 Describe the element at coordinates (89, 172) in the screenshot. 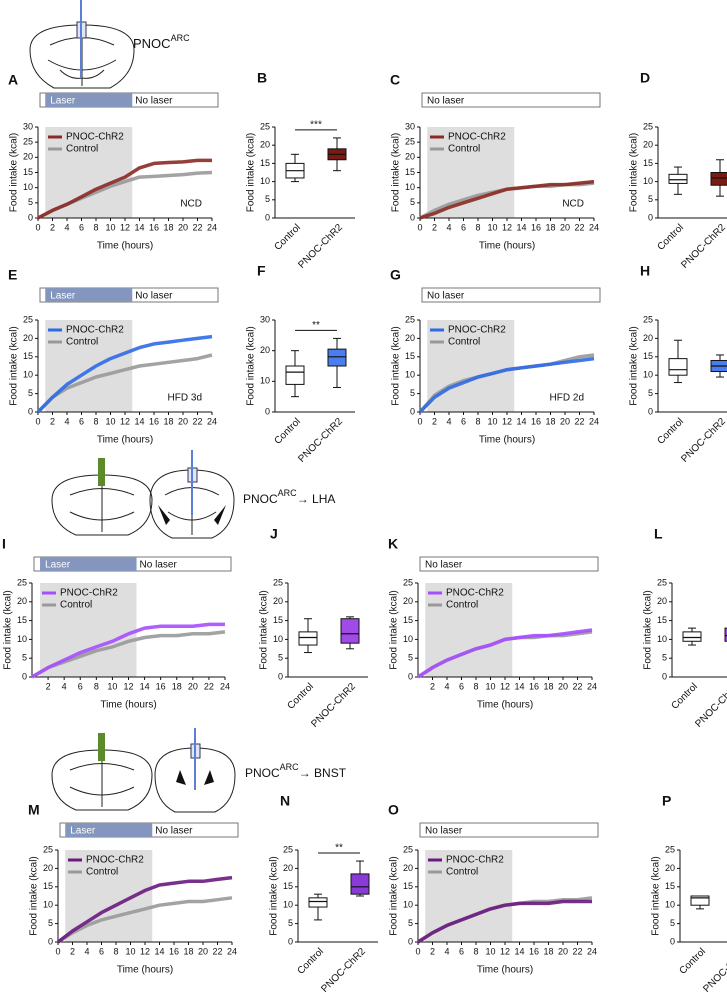

I see `shaded-period` at that location.